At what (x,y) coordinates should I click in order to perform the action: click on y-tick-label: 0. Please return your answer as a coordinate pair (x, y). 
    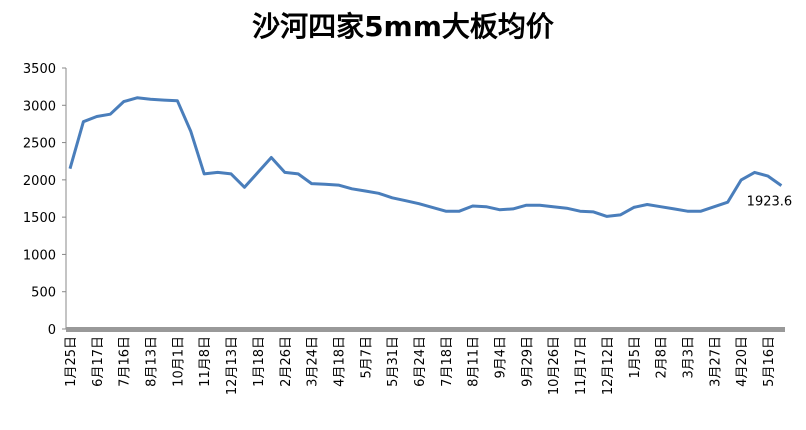
    Looking at the image, I should click on (52, 330).